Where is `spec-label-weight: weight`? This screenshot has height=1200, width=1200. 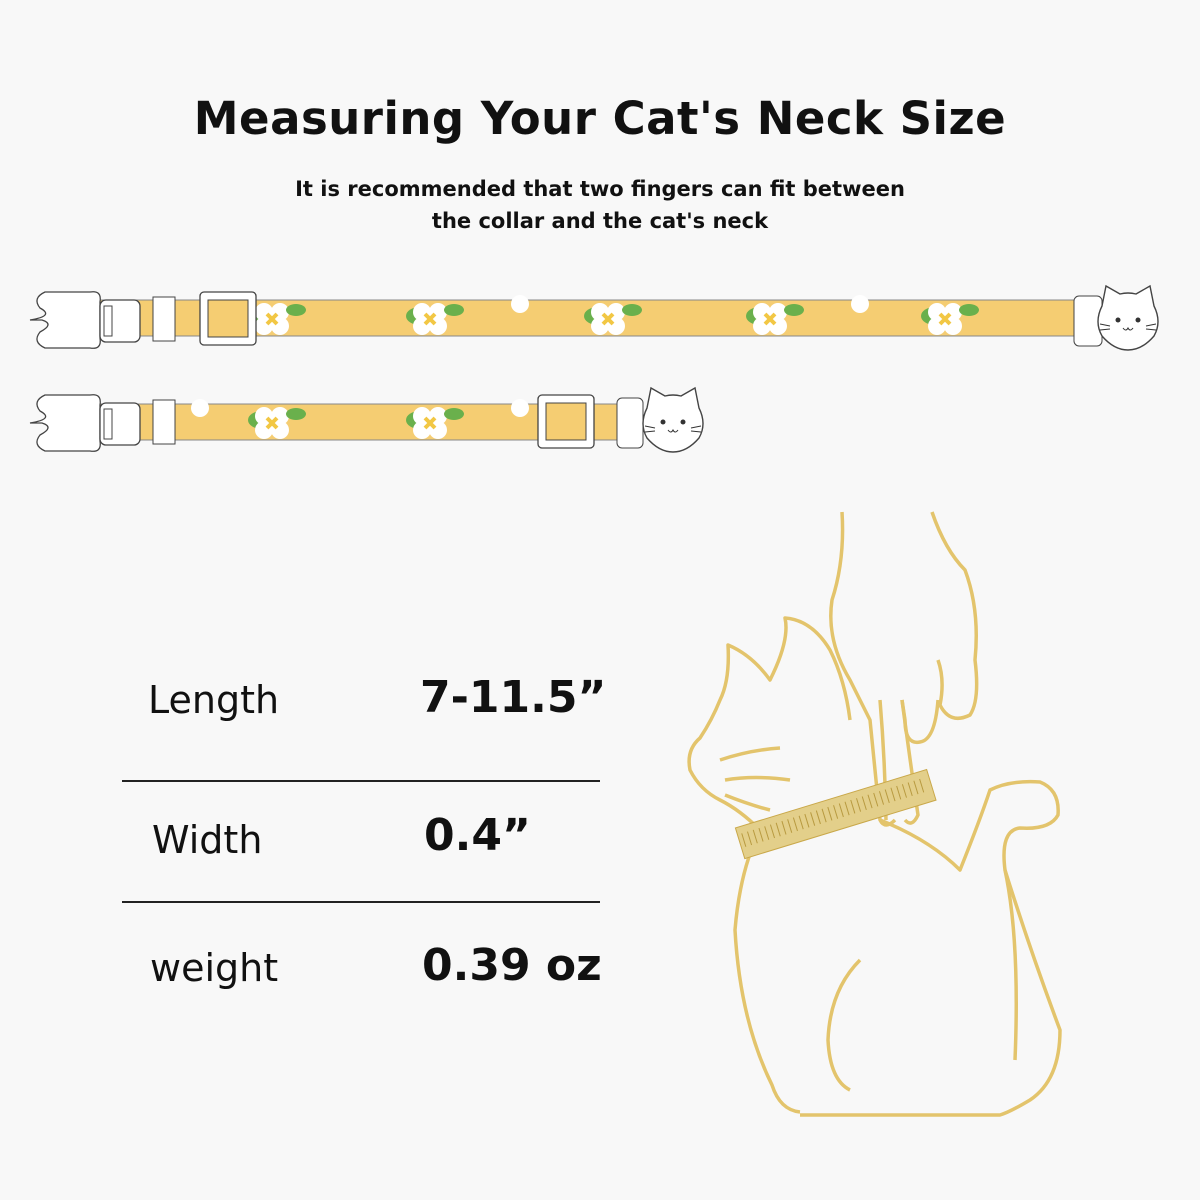 spec-label-weight: weight is located at coordinates (214, 968).